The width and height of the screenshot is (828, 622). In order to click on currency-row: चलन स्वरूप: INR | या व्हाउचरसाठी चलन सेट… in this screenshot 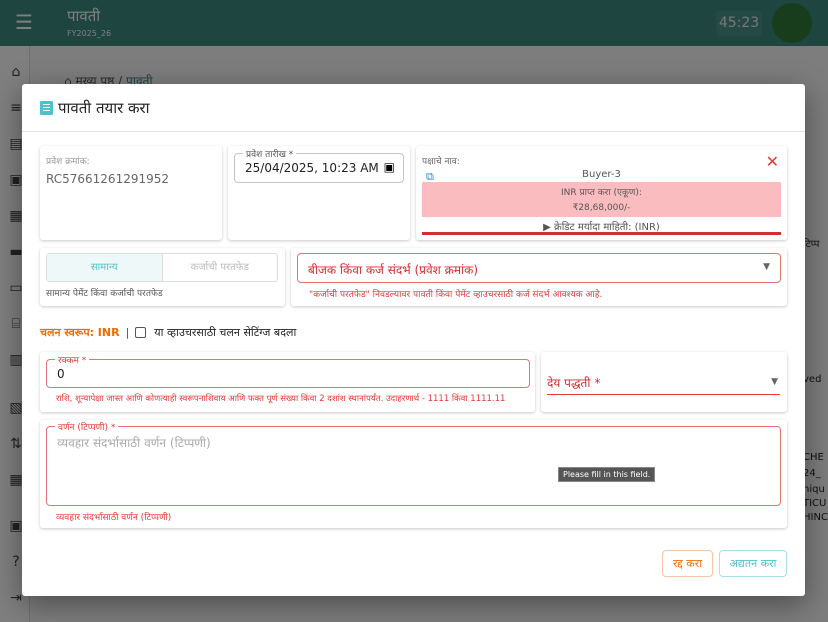, I will do `click(168, 332)`.